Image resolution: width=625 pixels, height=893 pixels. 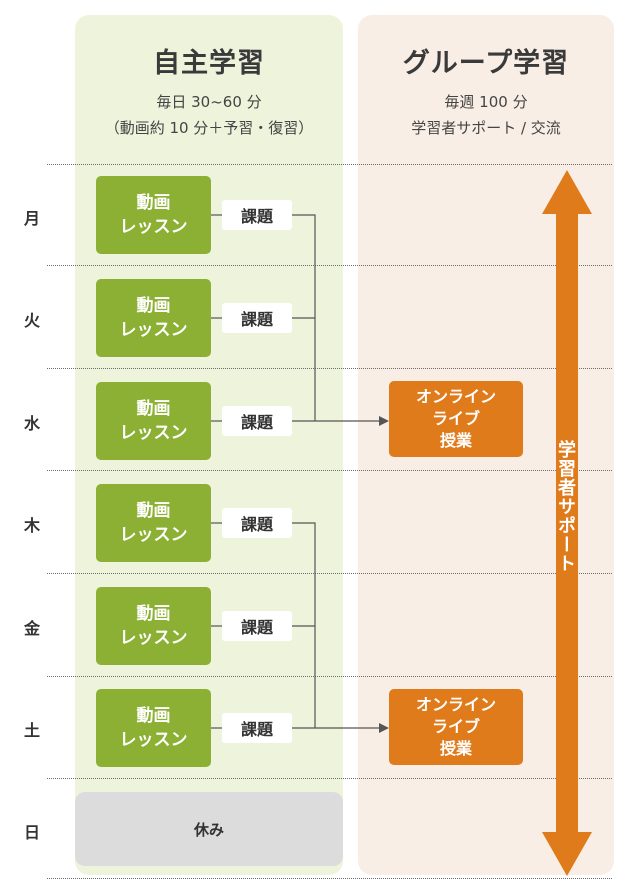 What do you see at coordinates (31, 628) in the screenshot?
I see `day-label-fri: 金` at bounding box center [31, 628].